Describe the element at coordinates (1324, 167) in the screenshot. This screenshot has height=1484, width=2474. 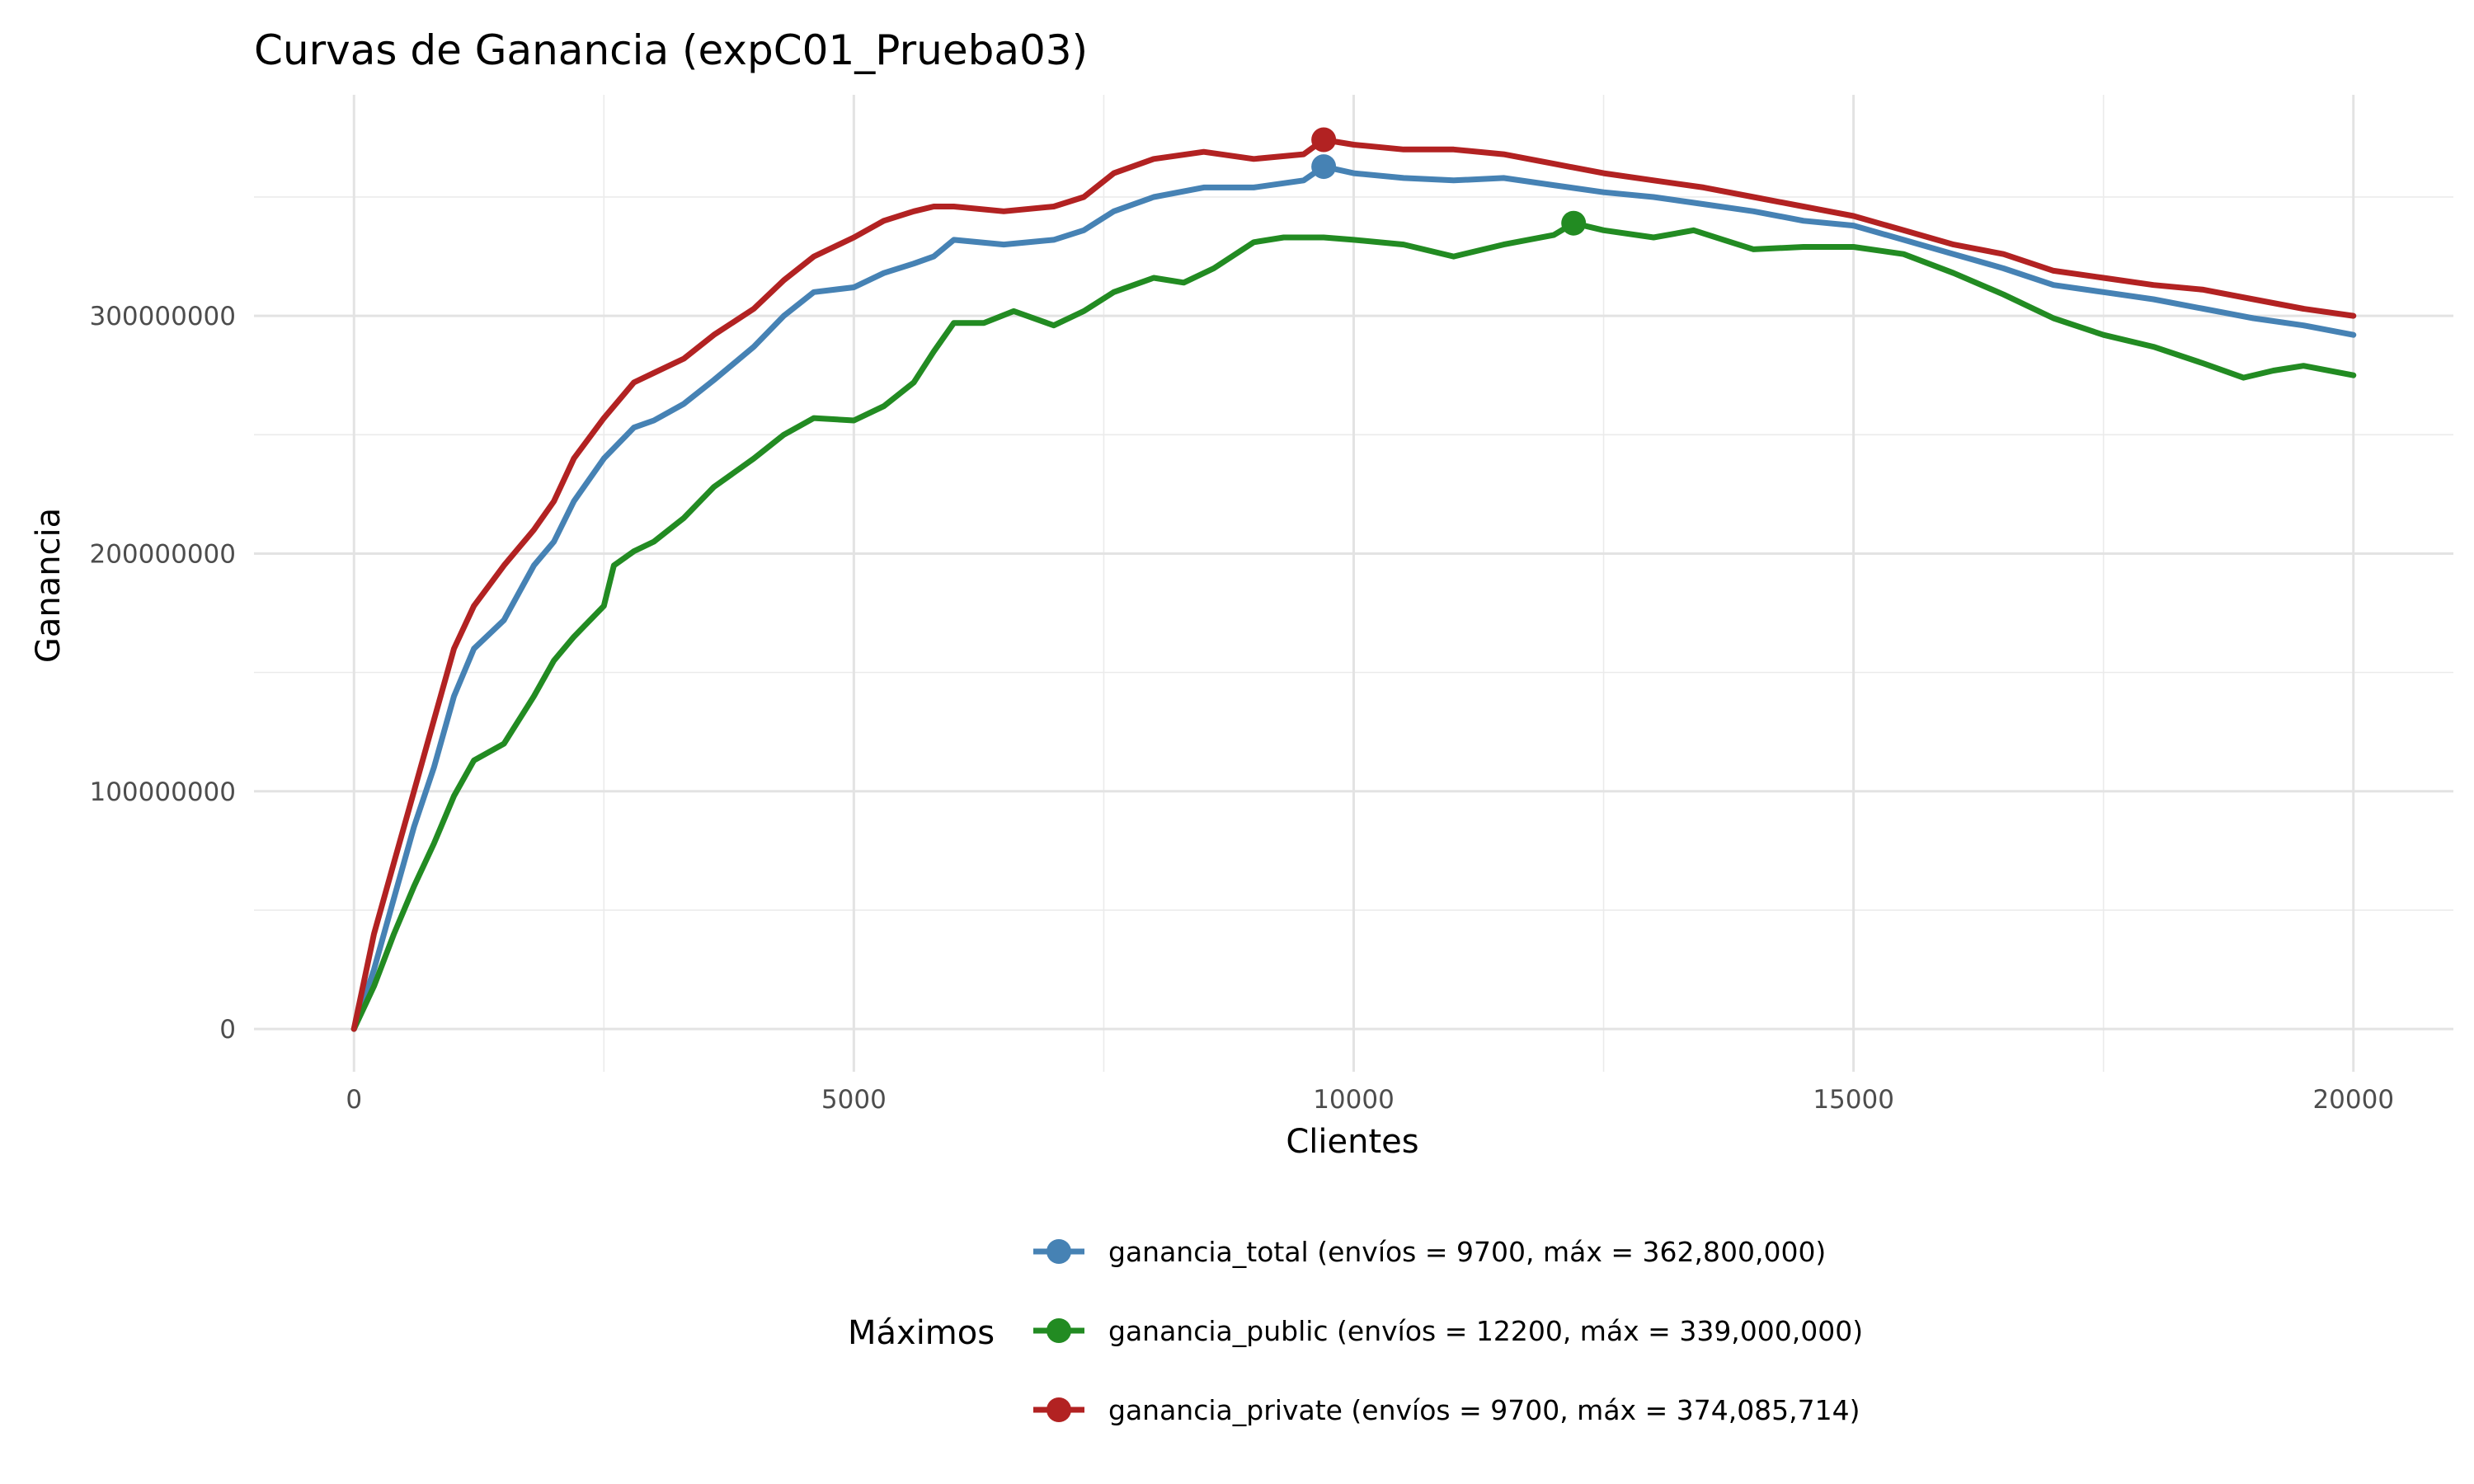
I see `max-point-ganancia_total` at that location.